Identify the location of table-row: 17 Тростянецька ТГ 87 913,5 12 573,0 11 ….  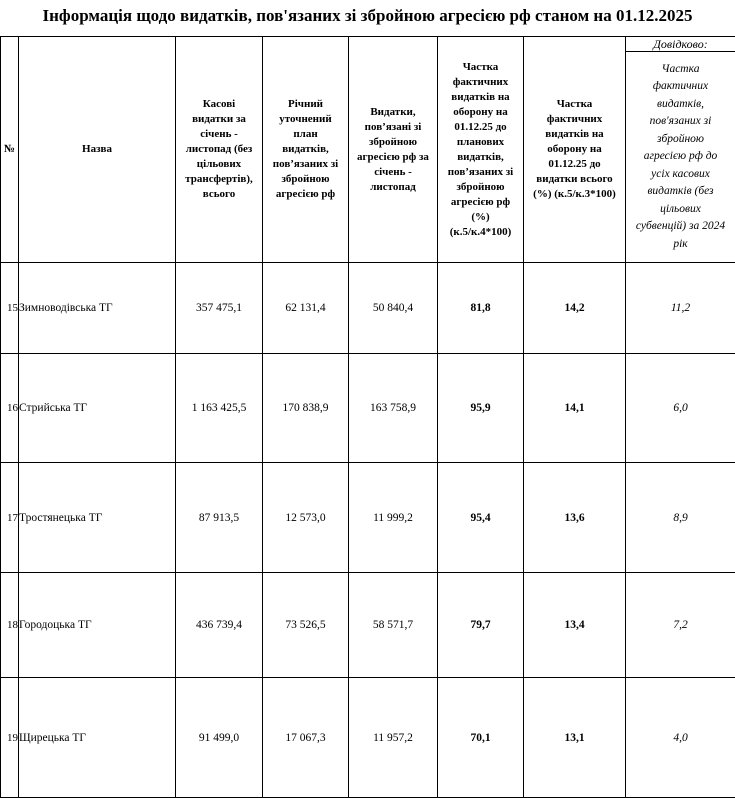
(368, 518).